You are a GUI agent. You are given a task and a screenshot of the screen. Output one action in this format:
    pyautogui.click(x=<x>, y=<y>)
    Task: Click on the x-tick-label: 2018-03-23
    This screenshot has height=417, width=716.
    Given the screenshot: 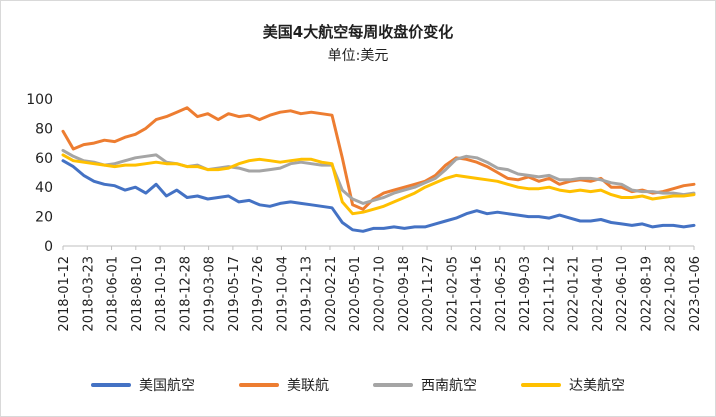 What is the action you would take?
    pyautogui.click(x=88, y=294)
    